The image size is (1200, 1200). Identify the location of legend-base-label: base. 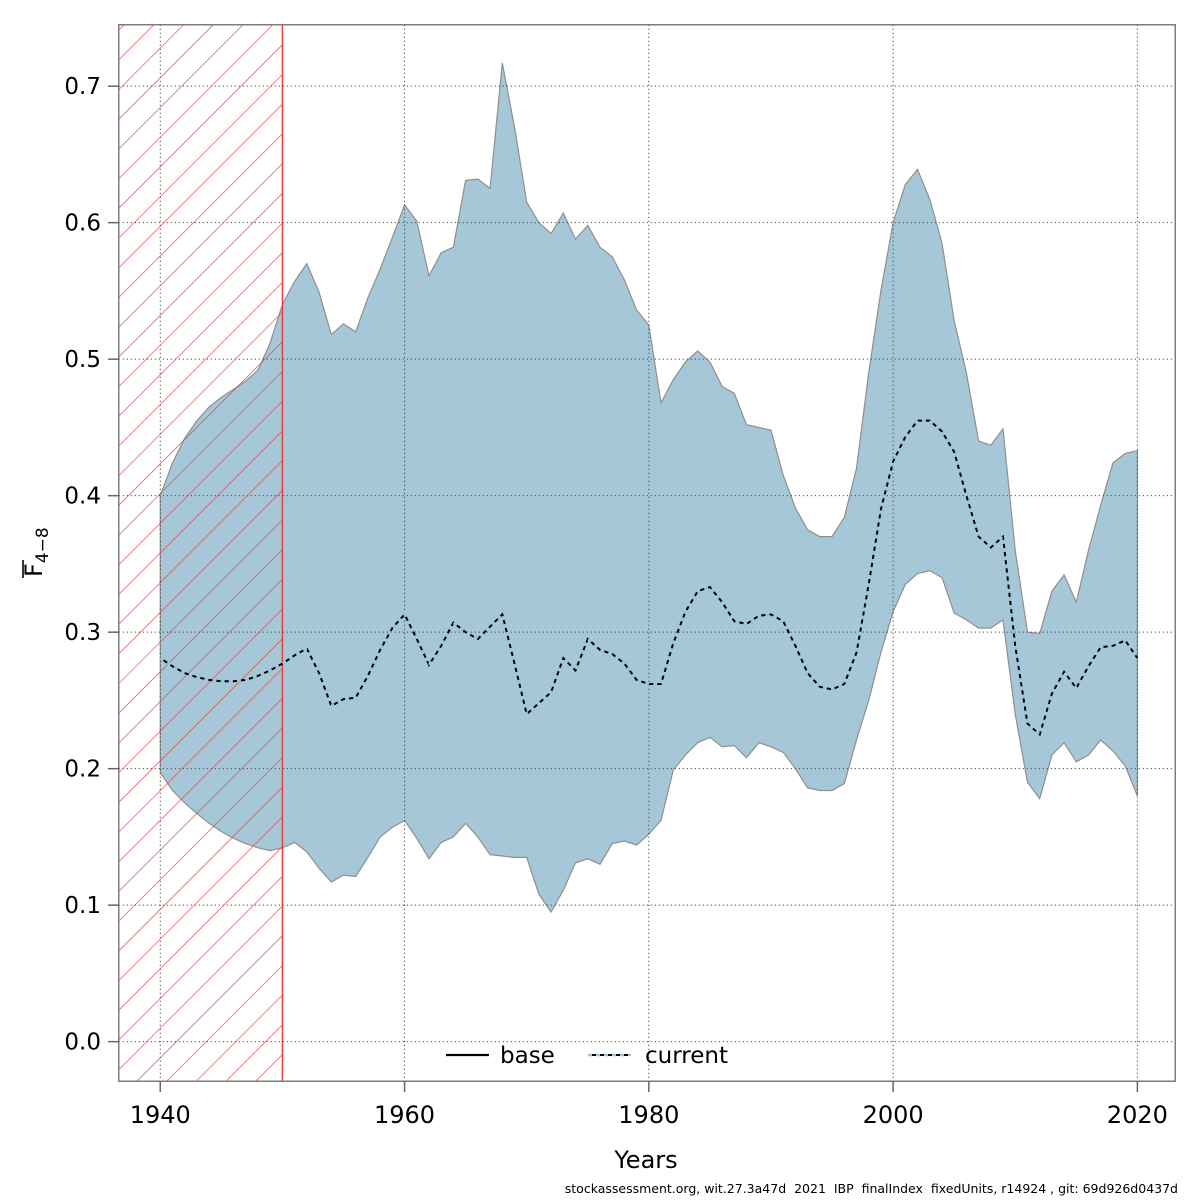
(527, 1056).